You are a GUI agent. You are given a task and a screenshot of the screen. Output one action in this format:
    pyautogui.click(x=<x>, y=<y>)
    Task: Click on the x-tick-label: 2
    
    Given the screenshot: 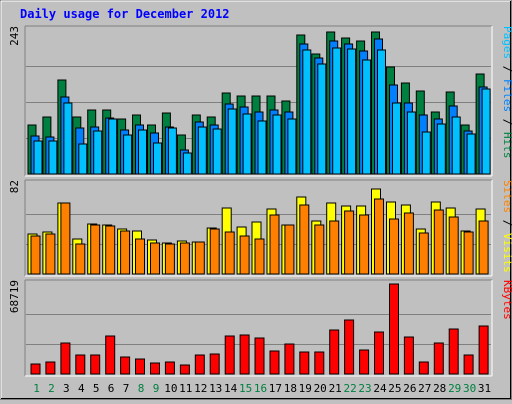 What is the action you would take?
    pyautogui.click(x=51, y=388)
    